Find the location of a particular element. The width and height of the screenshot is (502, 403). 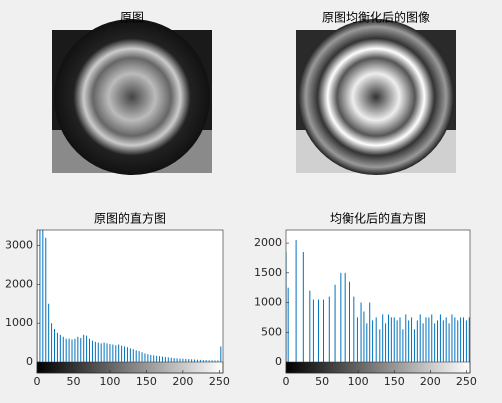

y-tick-label: 3000 is located at coordinates (19, 245).